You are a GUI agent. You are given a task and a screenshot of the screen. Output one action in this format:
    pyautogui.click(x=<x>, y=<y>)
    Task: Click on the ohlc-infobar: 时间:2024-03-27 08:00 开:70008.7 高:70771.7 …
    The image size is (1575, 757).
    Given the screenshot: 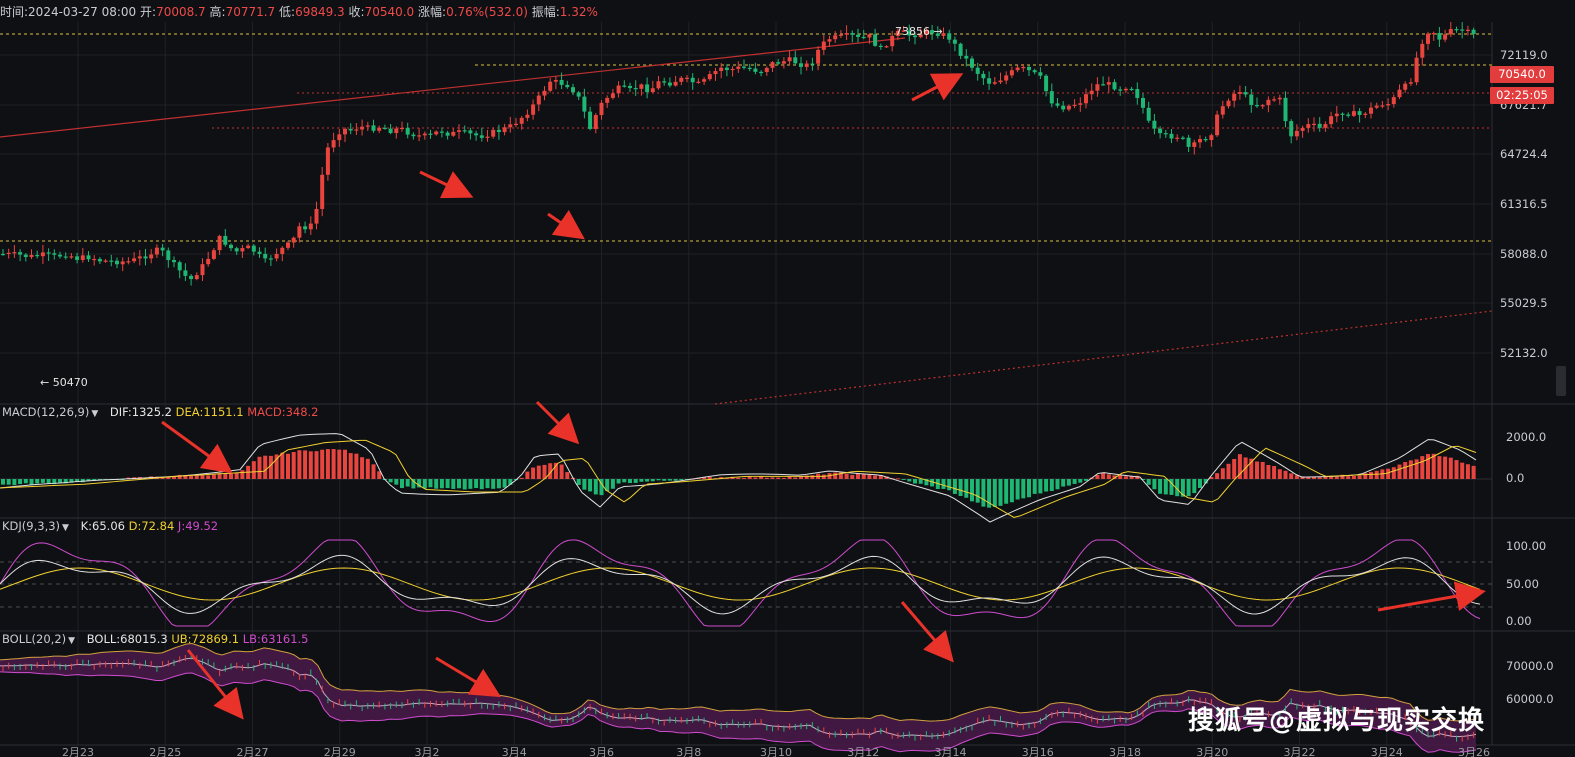 What is the action you would take?
    pyautogui.click(x=299, y=11)
    